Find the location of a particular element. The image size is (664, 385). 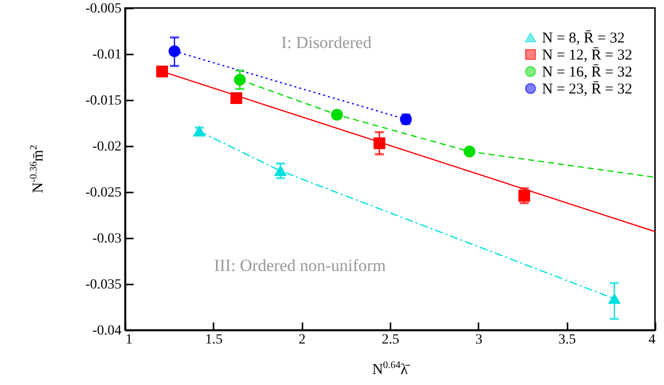

legend-label: N = 23, R̄ = 32 is located at coordinates (587, 89).